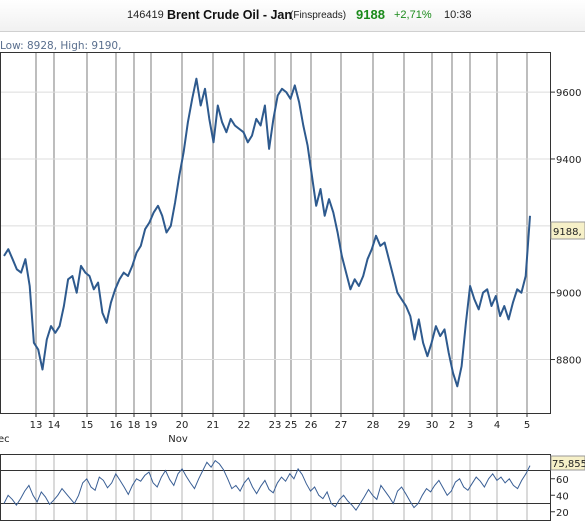  Describe the element at coordinates (182, 425) in the screenshot. I see `x-tick-label: 20` at that location.